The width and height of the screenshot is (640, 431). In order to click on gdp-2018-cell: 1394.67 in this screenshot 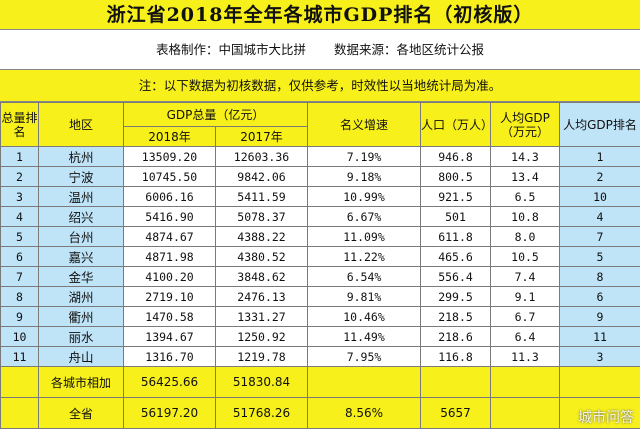, I will do `click(169, 336)`.